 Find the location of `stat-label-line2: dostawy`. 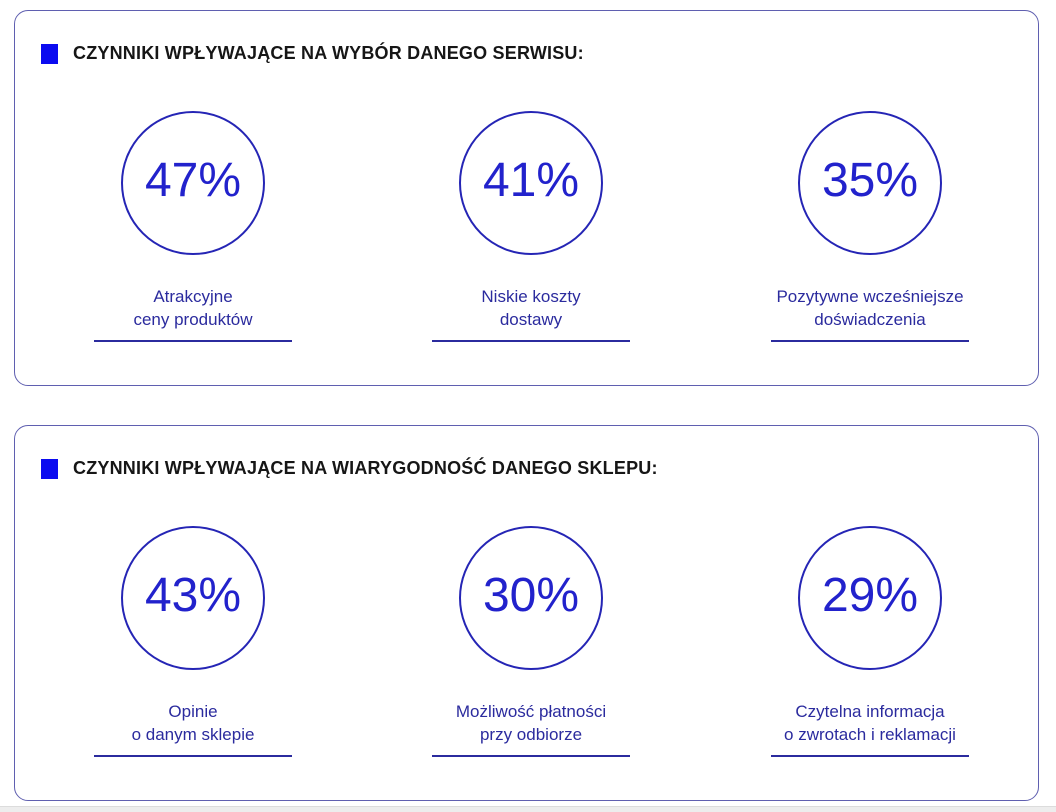

stat-label-line2: dostawy is located at coordinates (531, 319).